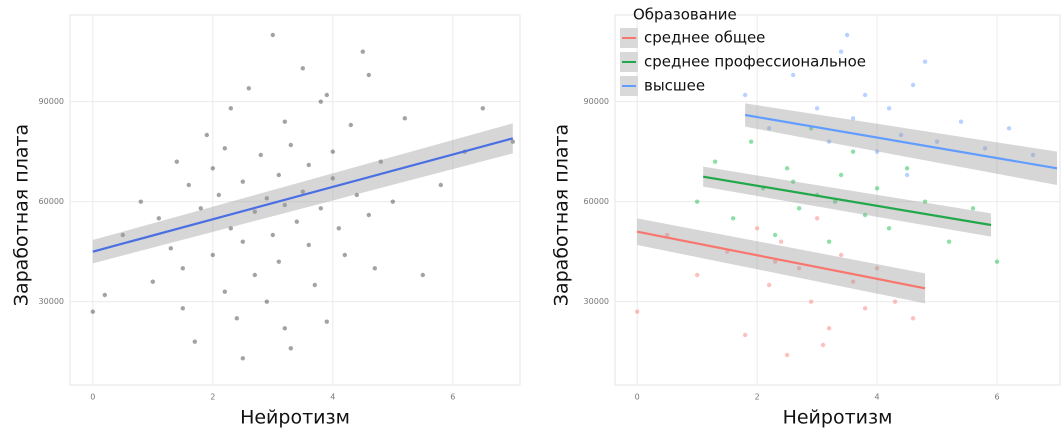 Image resolution: width=1064 pixels, height=434 pixels. Describe the element at coordinates (674, 86) in the screenshot. I see `legend-label: высшее` at that location.